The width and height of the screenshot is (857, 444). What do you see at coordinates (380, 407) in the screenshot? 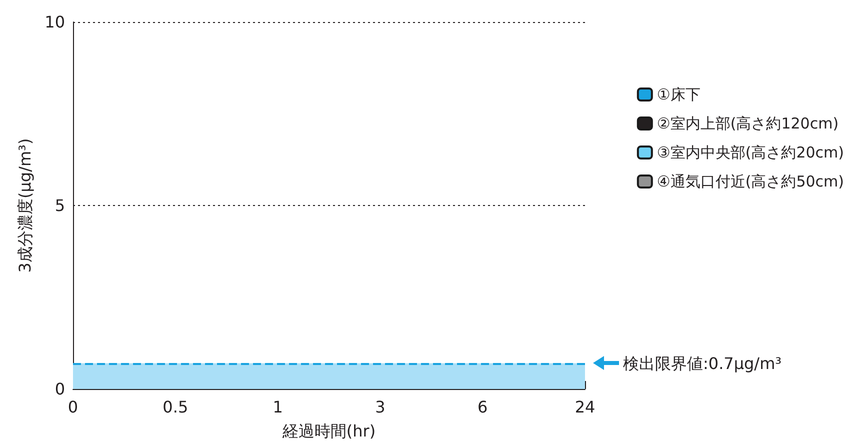
I see `x-tick-label: 3` at bounding box center [380, 407].